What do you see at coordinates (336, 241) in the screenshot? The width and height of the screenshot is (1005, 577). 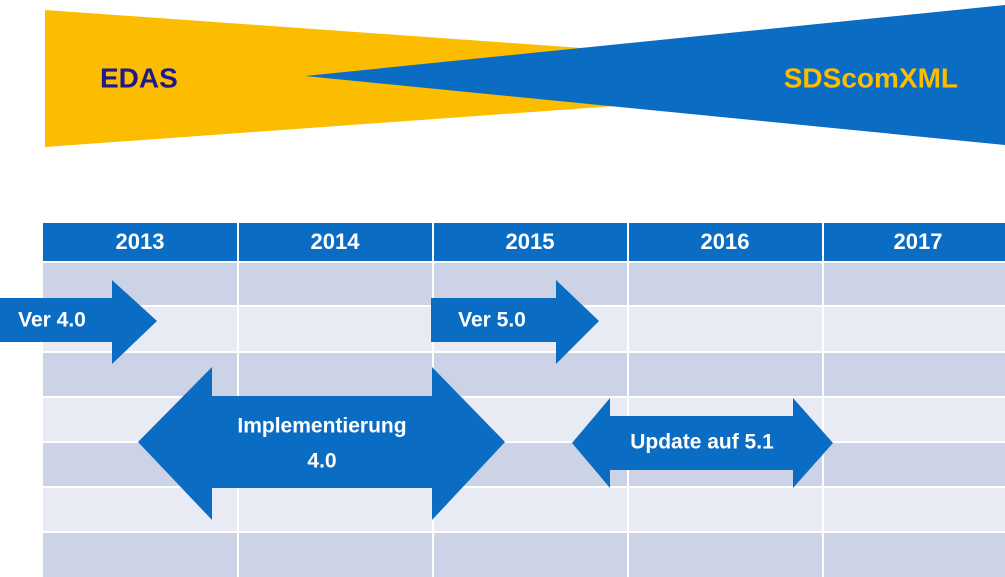 I see `year: 2014` at bounding box center [336, 241].